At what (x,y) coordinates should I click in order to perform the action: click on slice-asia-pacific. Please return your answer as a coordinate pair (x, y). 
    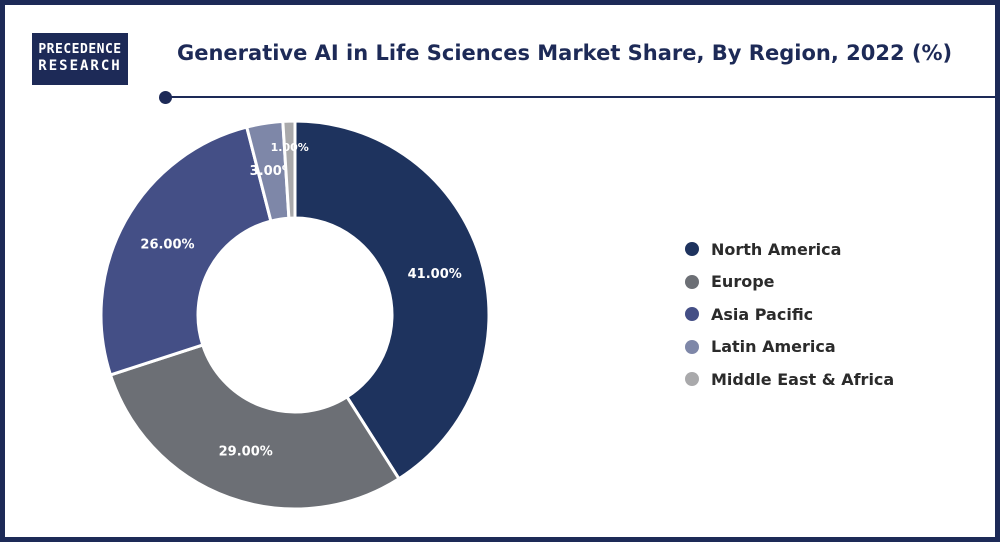
    Looking at the image, I should click on (186, 251).